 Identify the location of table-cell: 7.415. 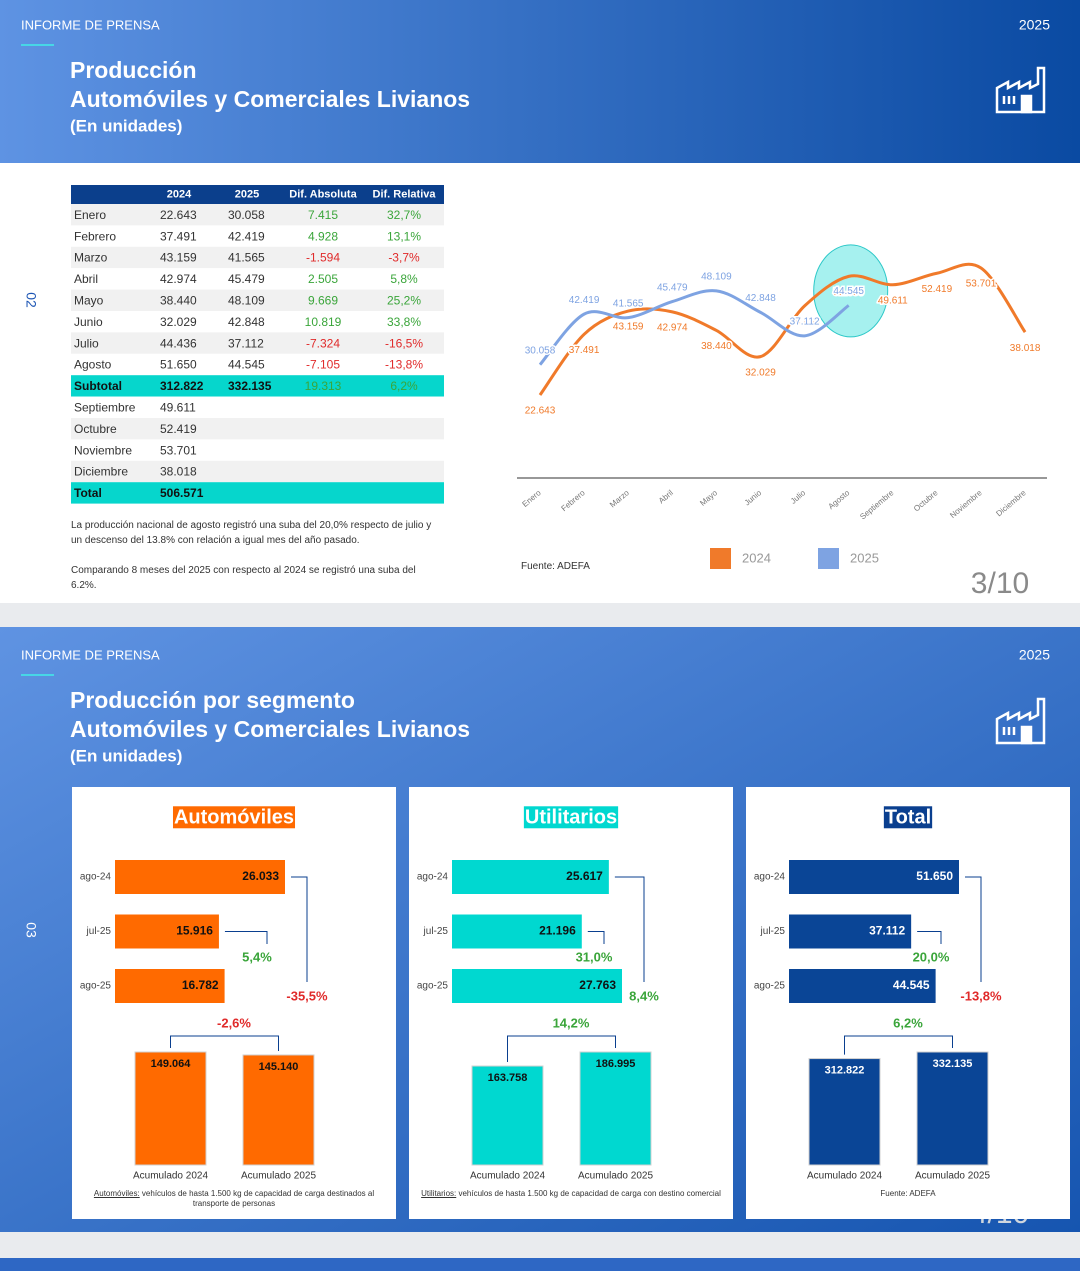
(323, 215).